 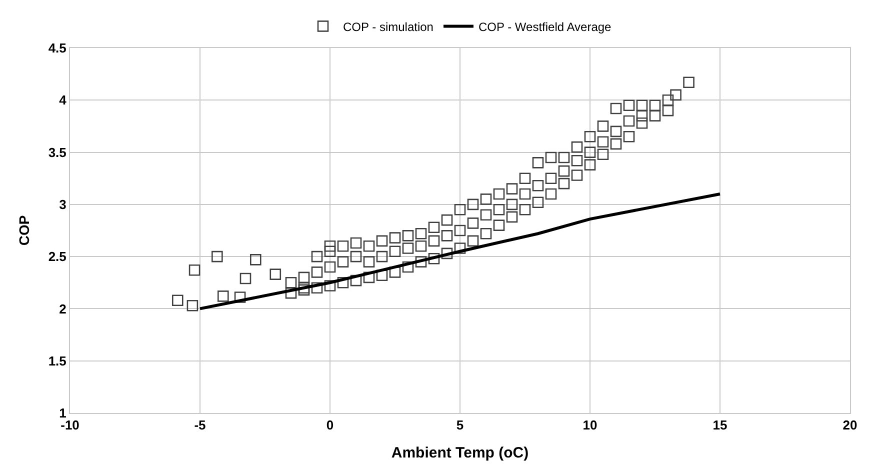 What do you see at coordinates (62, 204) in the screenshot?
I see `y-tick-label: 3` at bounding box center [62, 204].